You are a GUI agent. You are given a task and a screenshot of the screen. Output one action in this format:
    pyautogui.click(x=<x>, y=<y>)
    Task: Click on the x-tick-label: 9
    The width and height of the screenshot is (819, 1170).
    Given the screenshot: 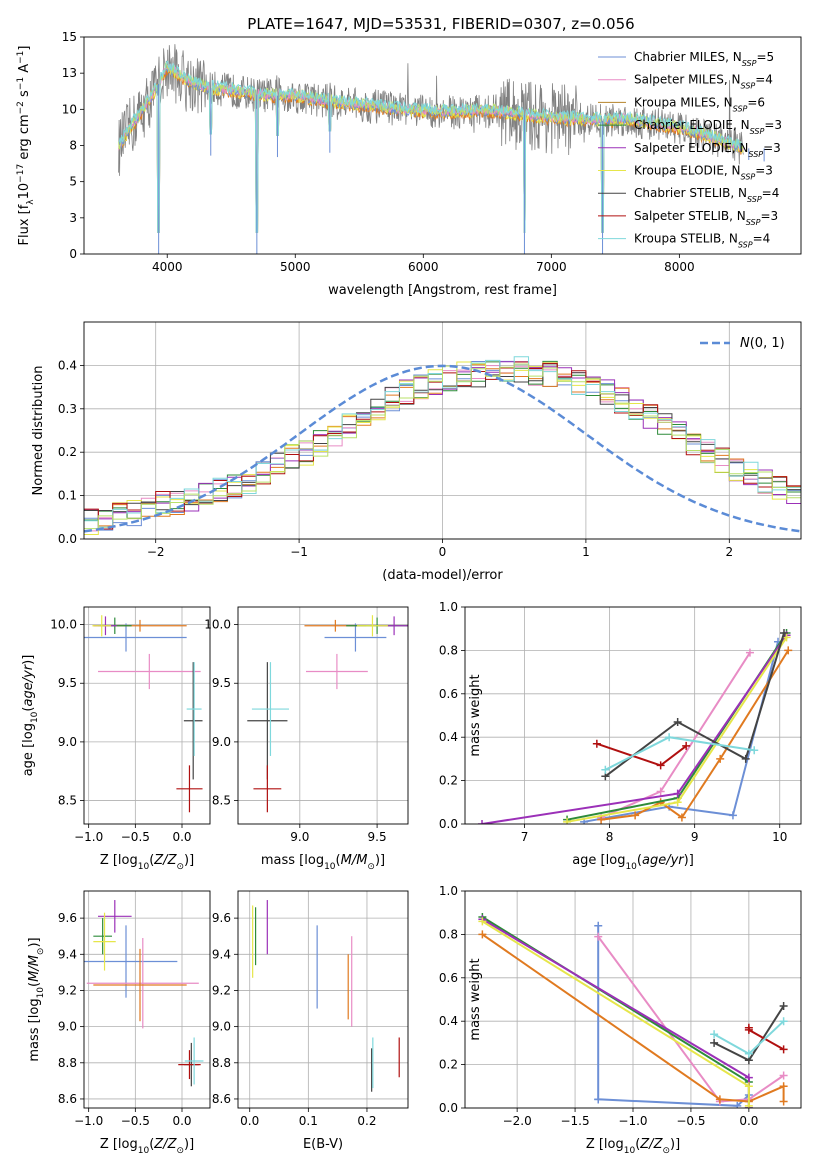 What is the action you would take?
    pyautogui.click(x=695, y=837)
    